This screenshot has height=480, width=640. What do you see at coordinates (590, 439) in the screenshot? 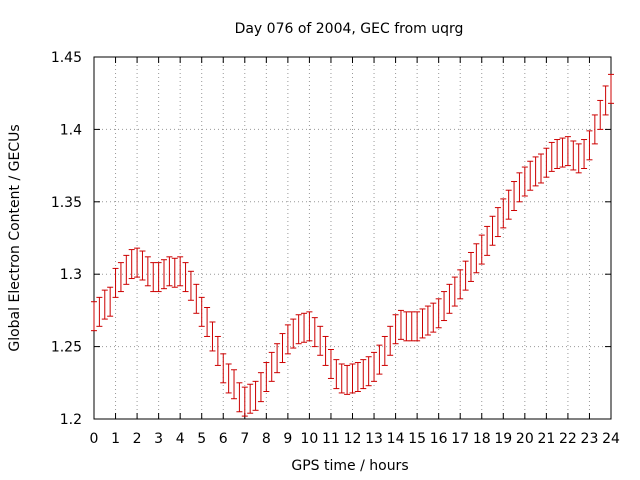
I see `x-tick-label: 23` at bounding box center [590, 439].